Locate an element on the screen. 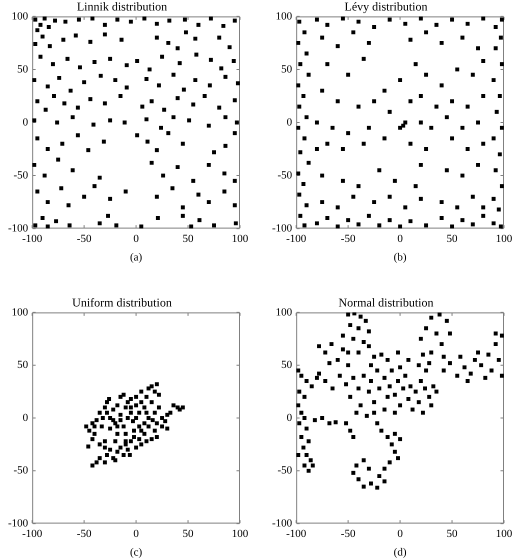 This screenshot has height=559, width=528. chart-title: Normal distribution is located at coordinates (386, 302).